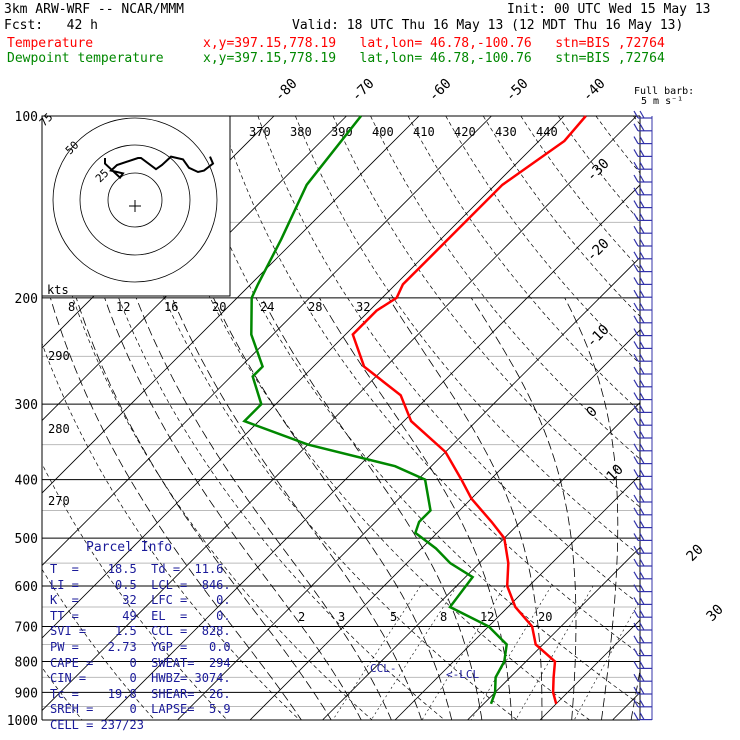  Describe the element at coordinates (59, 501) in the screenshot. I see `theta-label: 270` at that location.